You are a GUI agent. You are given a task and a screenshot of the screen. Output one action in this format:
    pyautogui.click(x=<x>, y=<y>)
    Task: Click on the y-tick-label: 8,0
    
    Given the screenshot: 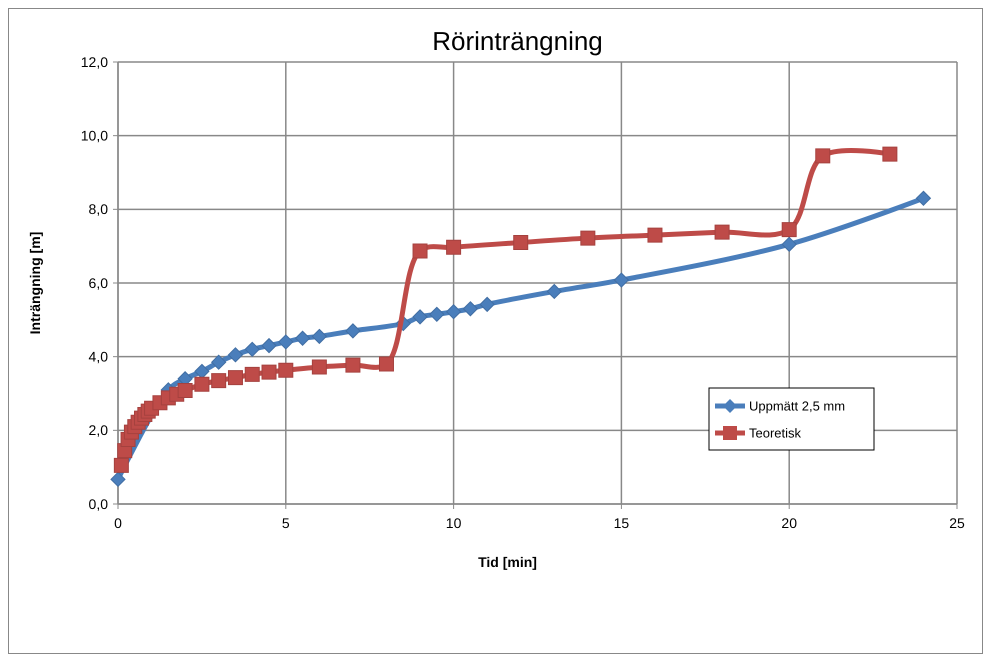 What is the action you would take?
    pyautogui.click(x=98, y=209)
    